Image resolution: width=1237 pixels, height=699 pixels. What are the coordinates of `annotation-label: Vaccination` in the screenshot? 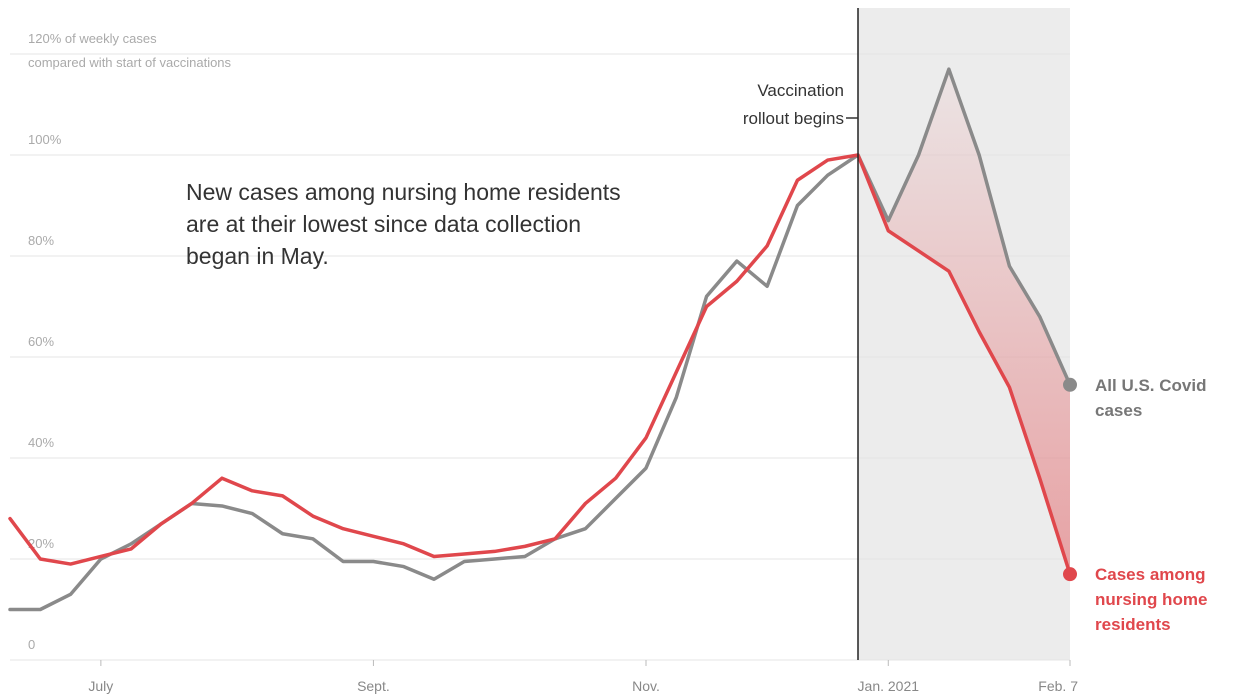 It's located at (800, 90).